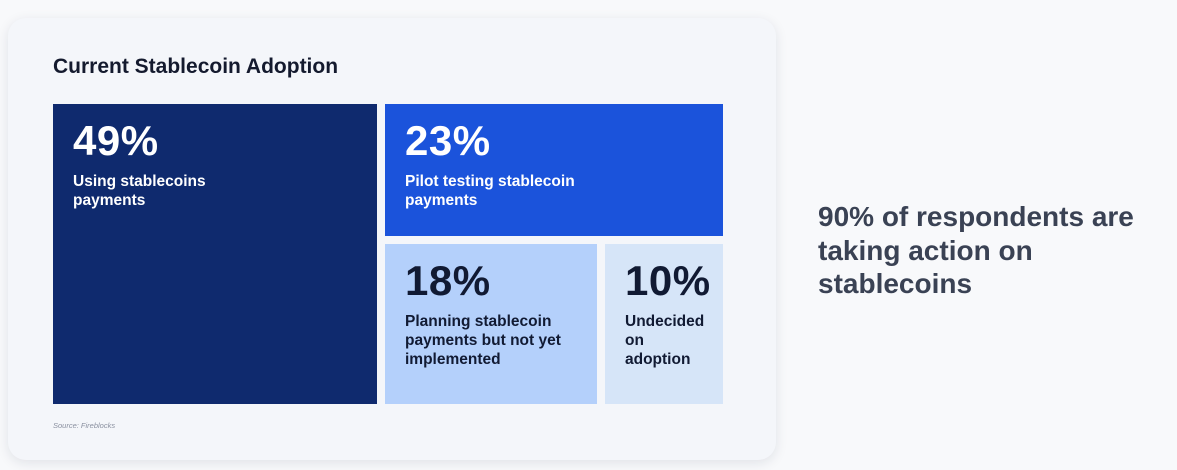 This screenshot has width=1177, height=470. Describe the element at coordinates (490, 191) in the screenshot. I see `tile-label: Pilot testing stablecoin payments` at that location.